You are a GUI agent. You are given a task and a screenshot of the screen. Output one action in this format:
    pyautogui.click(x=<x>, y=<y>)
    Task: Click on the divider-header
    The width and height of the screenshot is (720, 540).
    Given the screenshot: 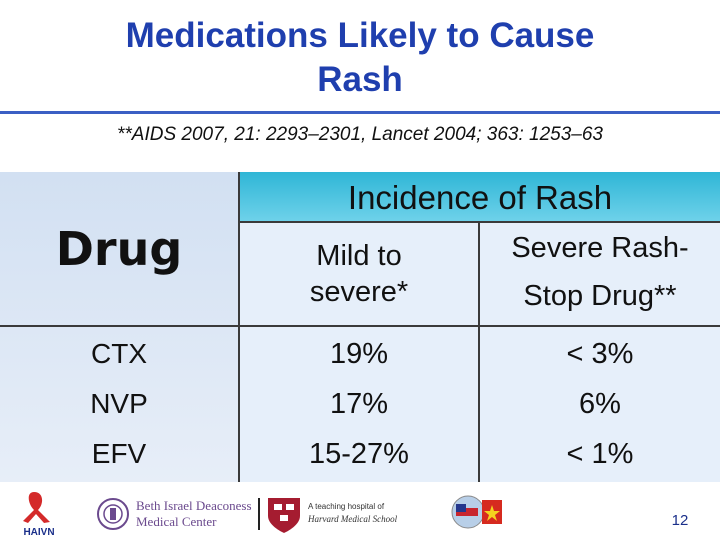 What is the action you would take?
    pyautogui.click(x=360, y=326)
    